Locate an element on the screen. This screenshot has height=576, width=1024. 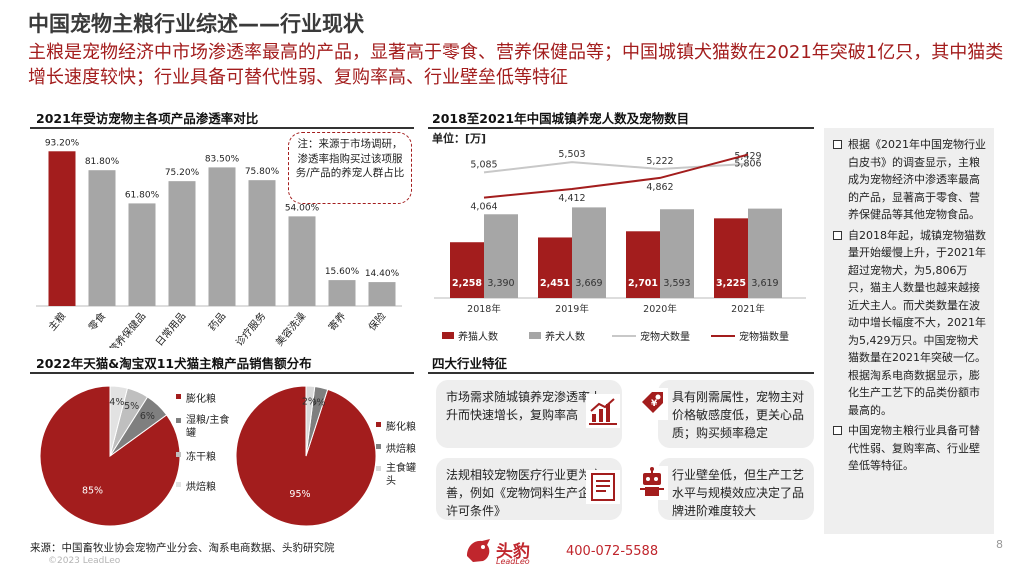
growth-chart-icon is located at coordinates (603, 411).